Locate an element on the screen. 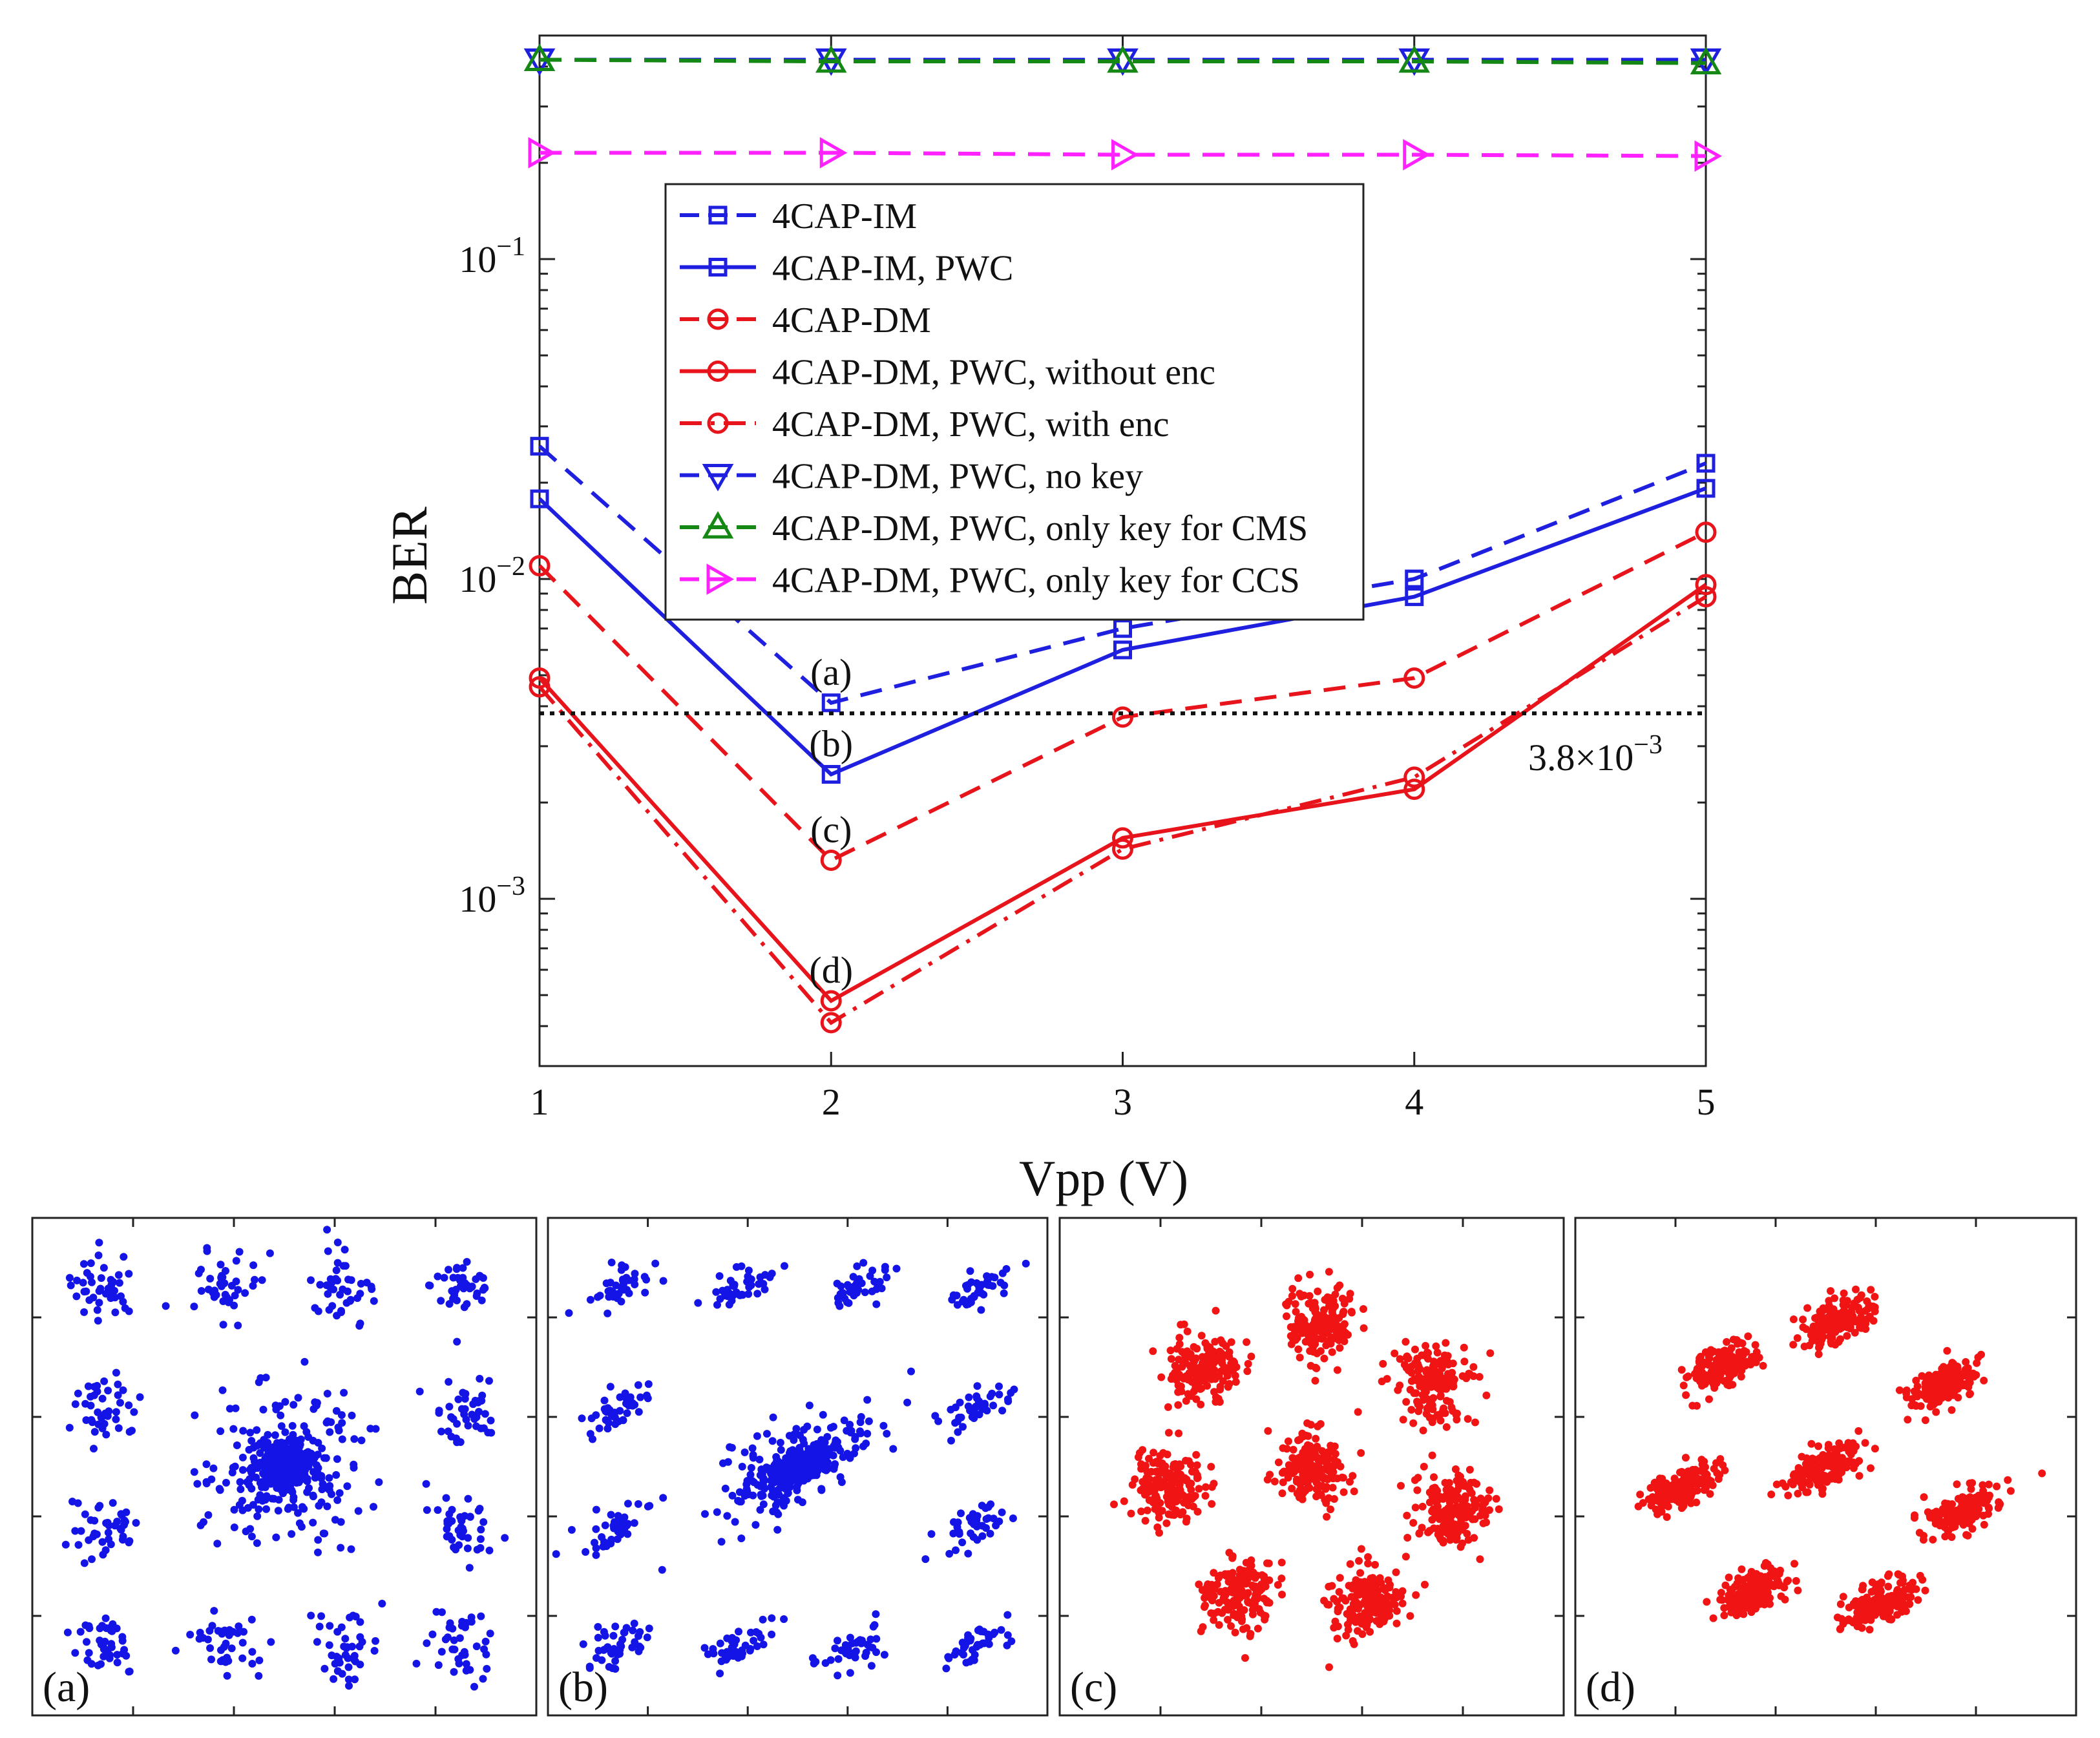 Image resolution: width=2100 pixels, height=1738 pixels. legend-entry: 4CAP-DM, PWC, with enc is located at coordinates (925, 424).